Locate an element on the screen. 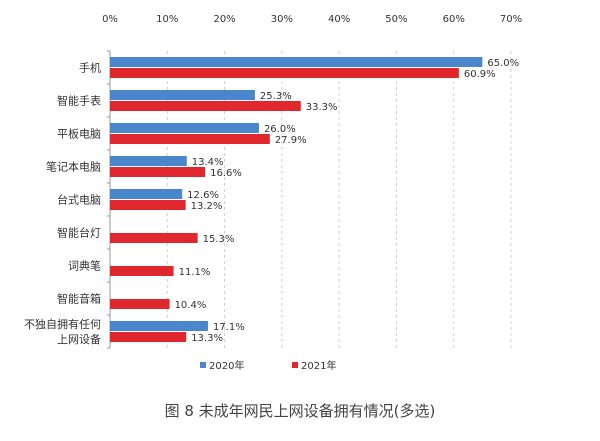 The width and height of the screenshot is (600, 441). x-tick-label: 20% is located at coordinates (224, 19).